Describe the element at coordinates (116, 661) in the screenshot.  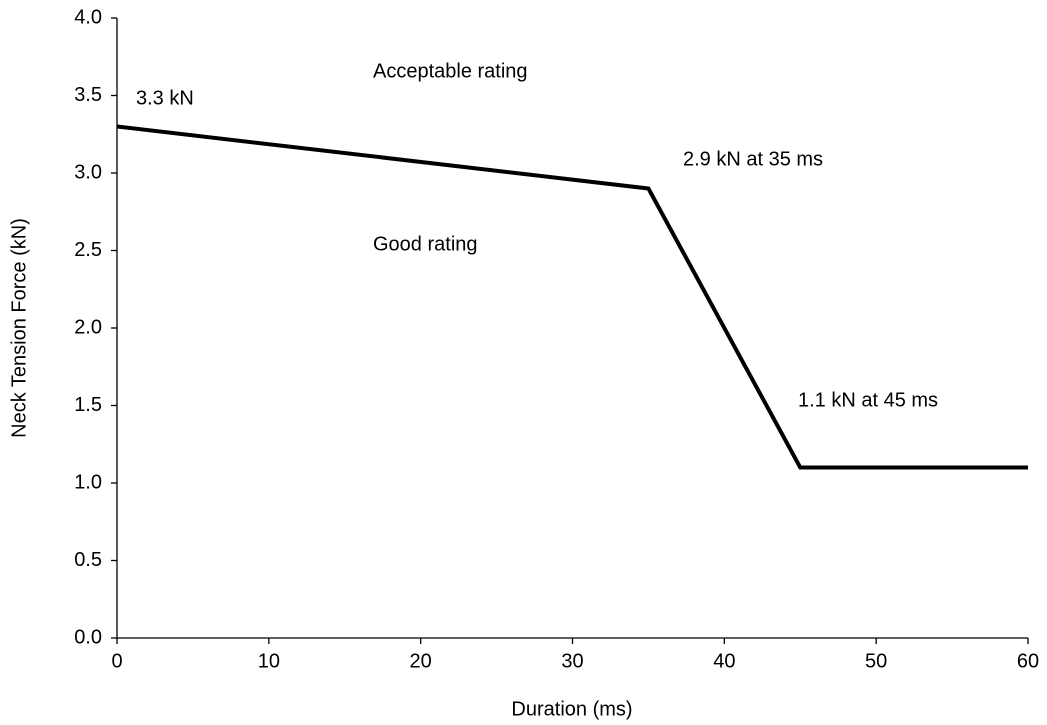
I see `x-tick-label: 0` at that location.